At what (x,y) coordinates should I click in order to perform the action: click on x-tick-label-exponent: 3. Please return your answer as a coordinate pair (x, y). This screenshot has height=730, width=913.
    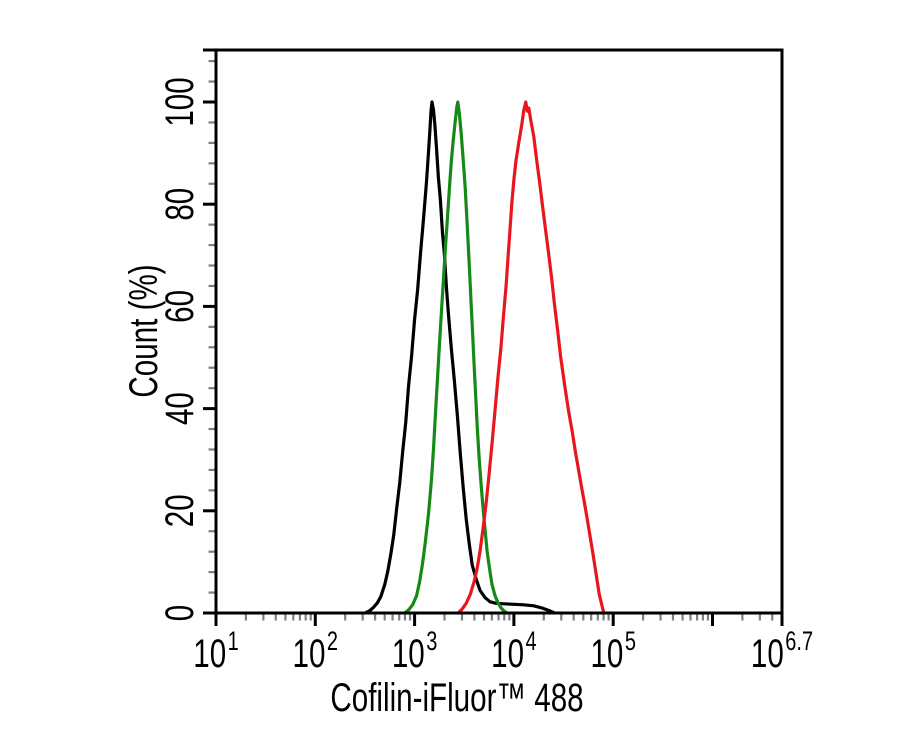
    Looking at the image, I should click on (431, 641).